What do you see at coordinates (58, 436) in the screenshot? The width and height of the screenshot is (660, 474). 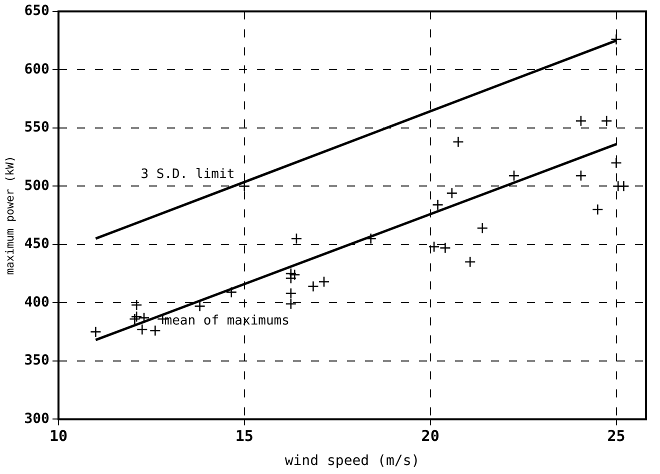 I see `x-tick-label: 10` at bounding box center [58, 436].